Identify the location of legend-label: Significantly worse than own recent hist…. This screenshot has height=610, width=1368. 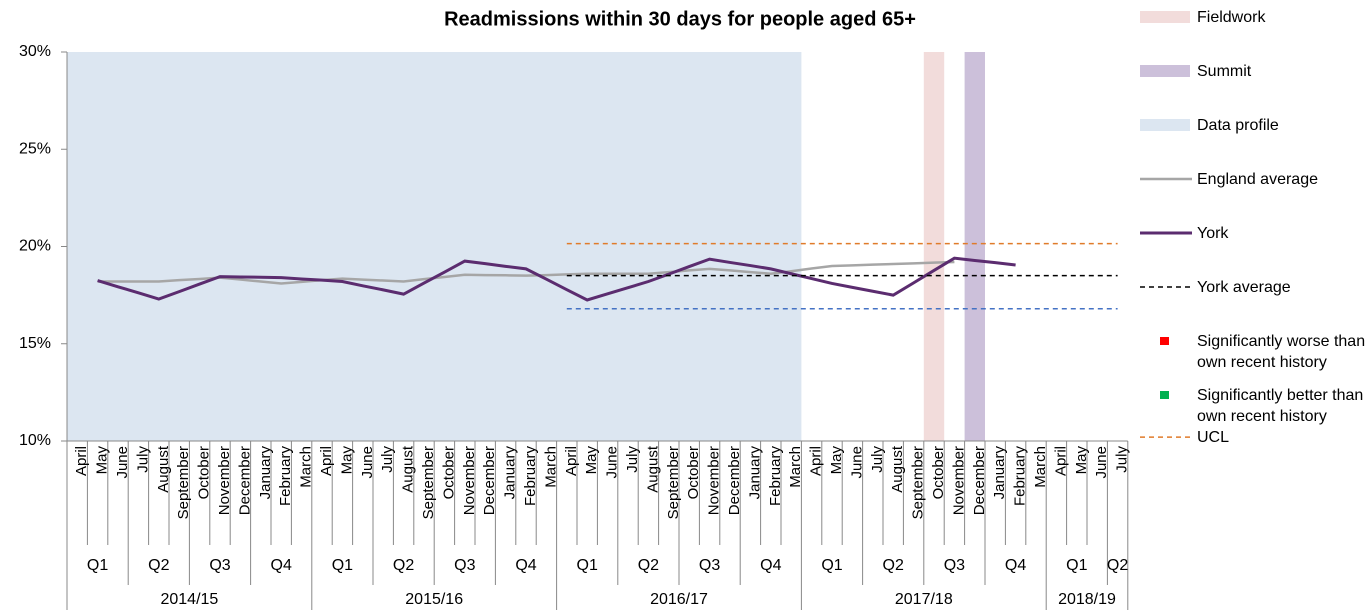
(1281, 352).